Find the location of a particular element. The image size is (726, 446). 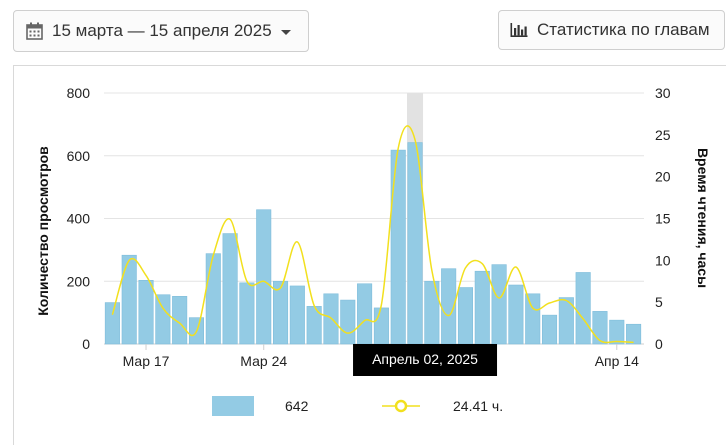

date-range-picker: 15 марта — 15 апреля 2025 is located at coordinates (161, 31).